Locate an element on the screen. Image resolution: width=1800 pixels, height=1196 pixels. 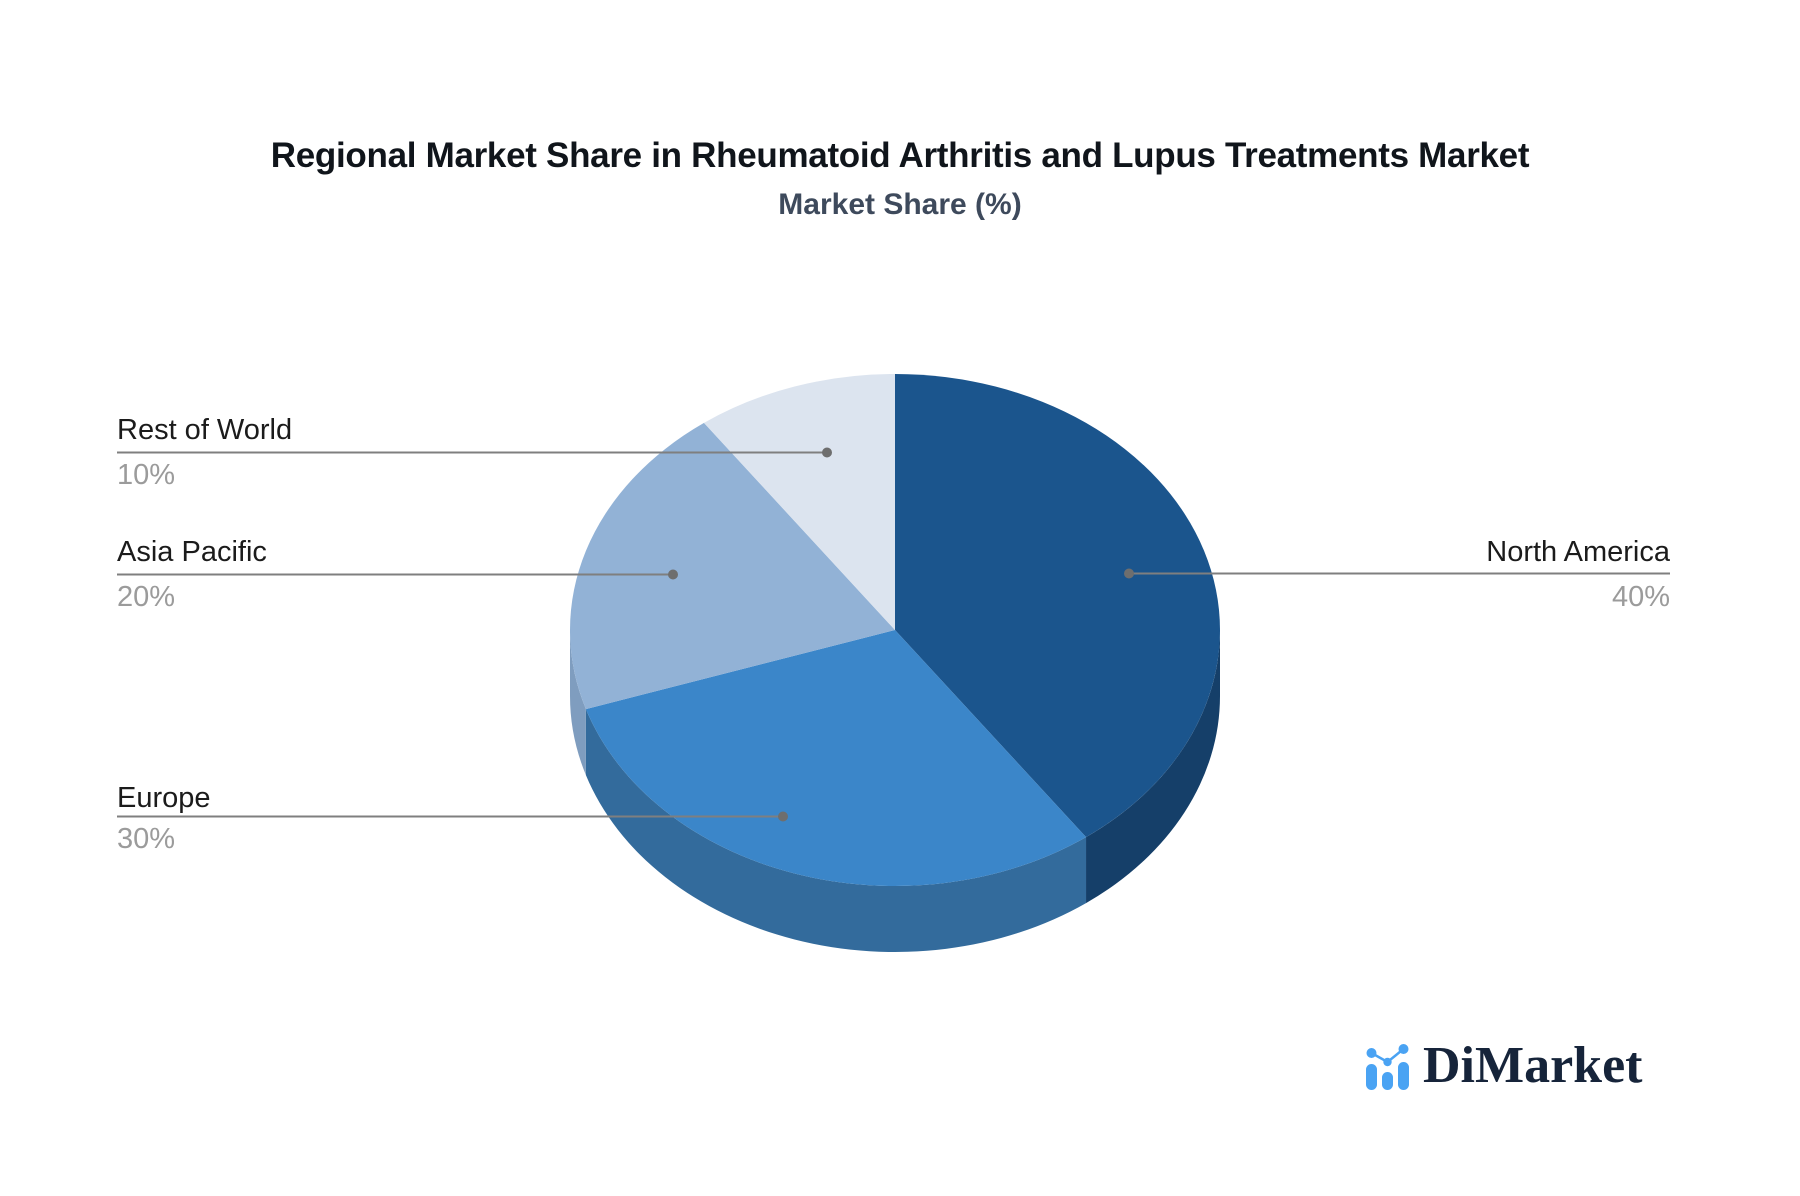
chart-subtitle: Market Share (%) is located at coordinates (900, 204).